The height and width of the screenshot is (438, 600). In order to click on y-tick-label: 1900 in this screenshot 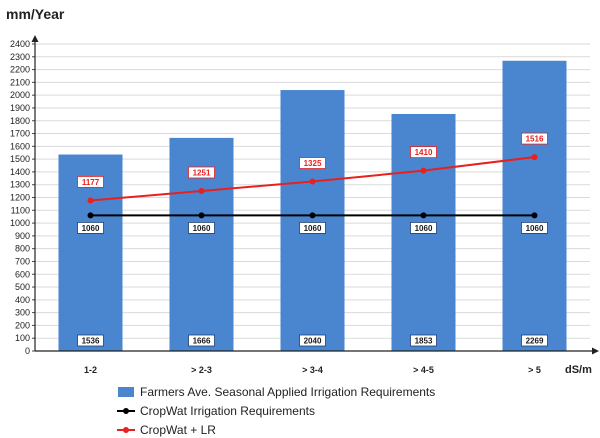, I will do `click(20, 108)`.